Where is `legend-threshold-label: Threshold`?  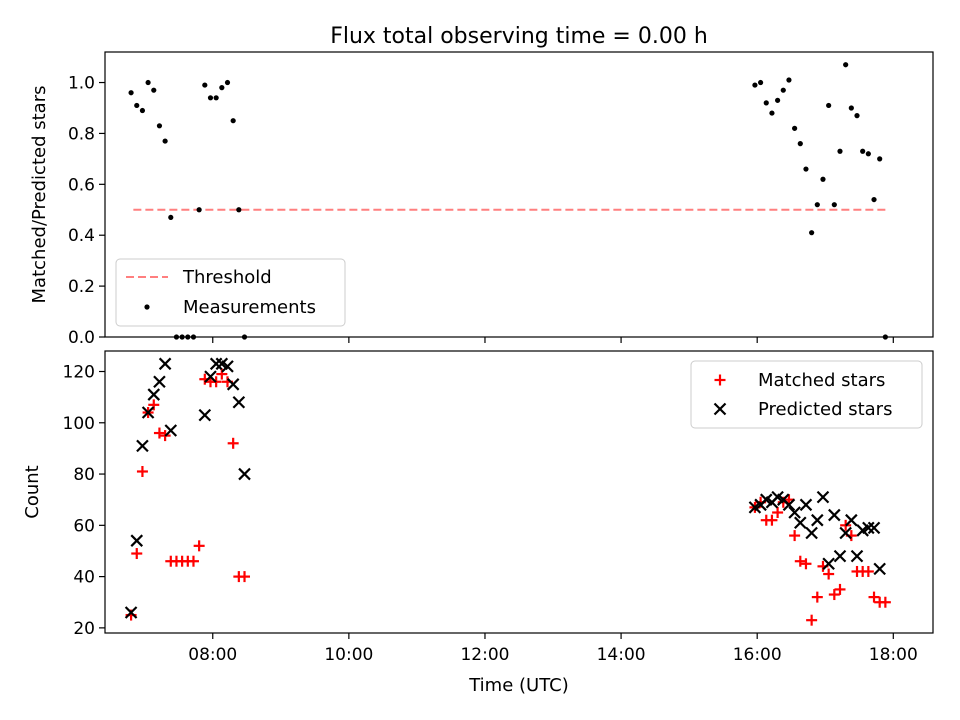 legend-threshold-label: Threshold is located at coordinates (227, 277).